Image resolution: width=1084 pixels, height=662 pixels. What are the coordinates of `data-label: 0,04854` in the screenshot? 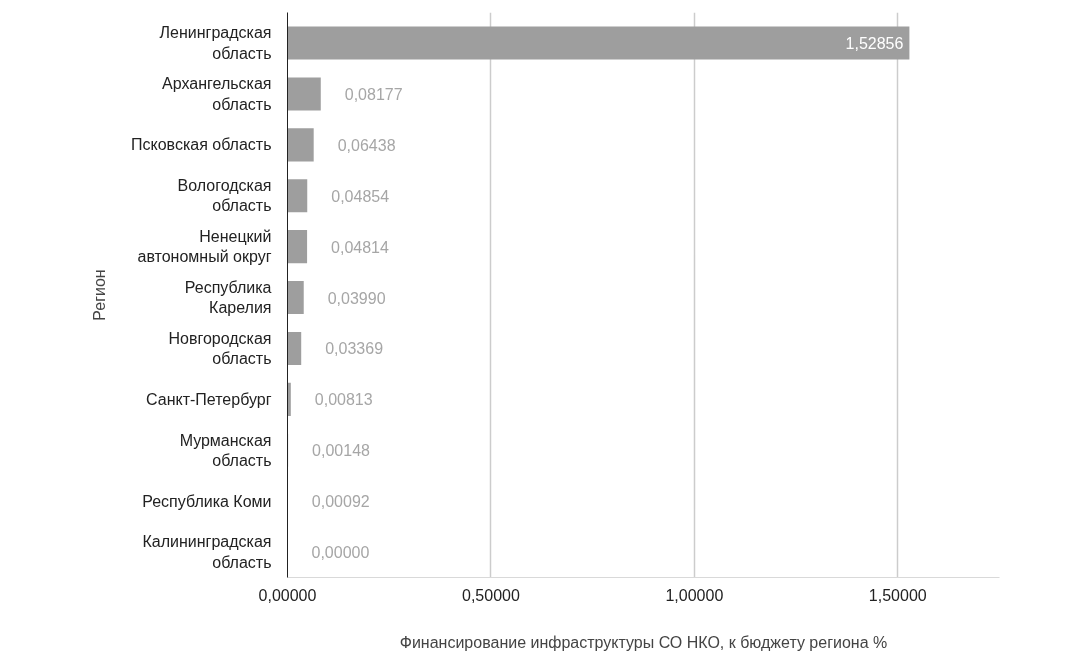 It's located at (360, 196).